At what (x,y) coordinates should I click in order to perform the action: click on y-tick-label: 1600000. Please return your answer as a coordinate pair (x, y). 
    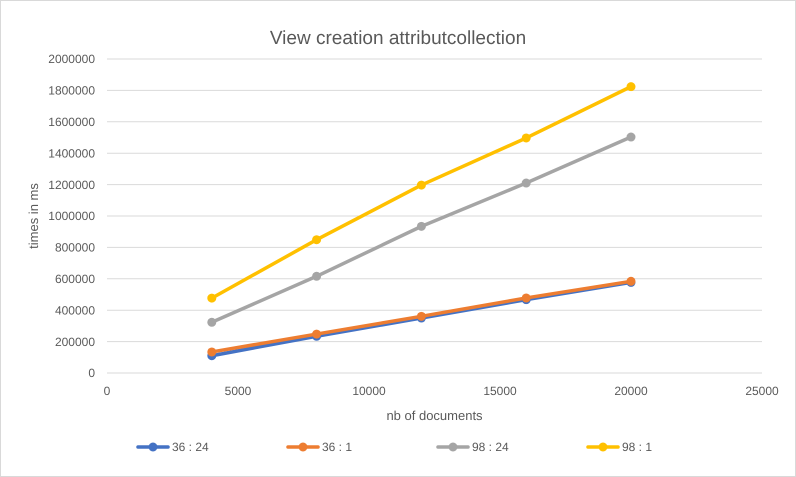
    Looking at the image, I should click on (72, 122).